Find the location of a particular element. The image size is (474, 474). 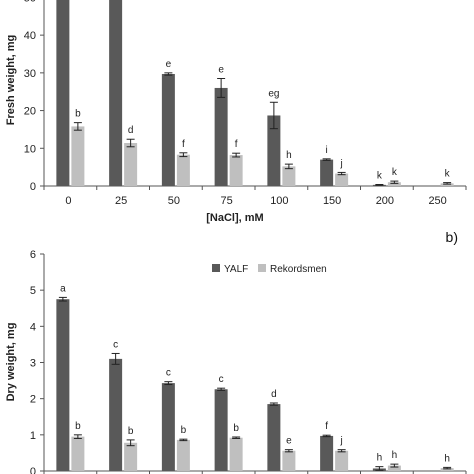

y-tick-label: 10 is located at coordinates (30, 149).